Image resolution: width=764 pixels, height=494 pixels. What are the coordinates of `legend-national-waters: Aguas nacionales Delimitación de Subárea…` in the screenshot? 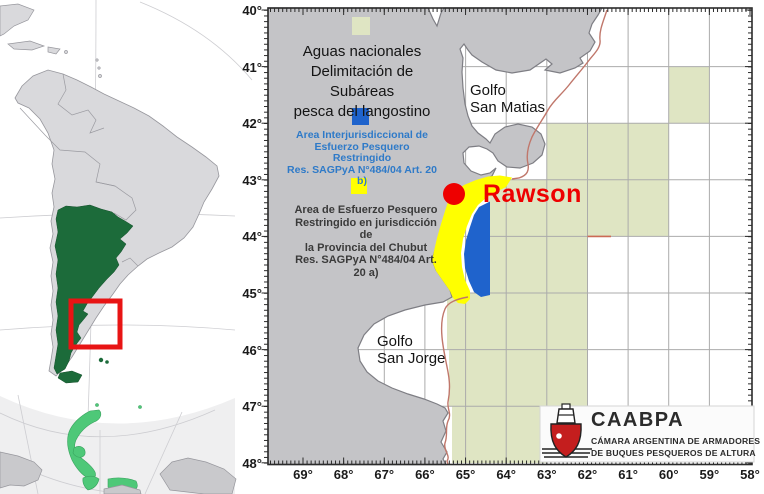 It's located at (362, 82).